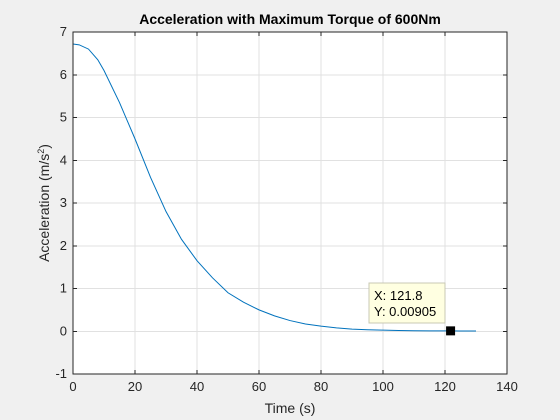 The width and height of the screenshot is (560, 420). I want to click on x-tick-label: 20, so click(135, 386).